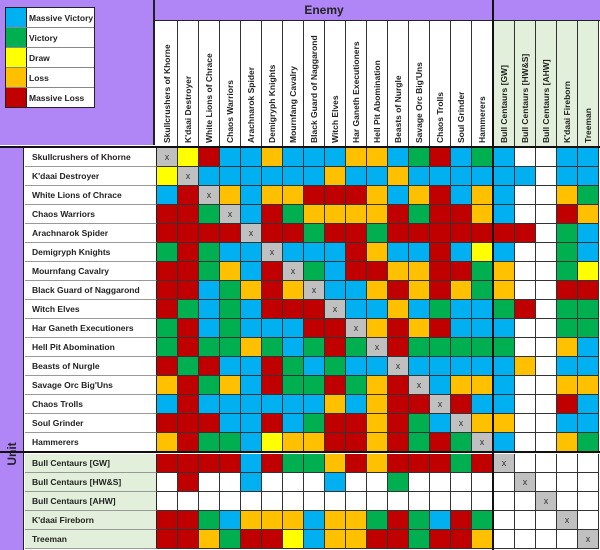  What do you see at coordinates (356, 92) in the screenshot?
I see `column-header-label: Har Ganeth Executioners` at bounding box center [356, 92].